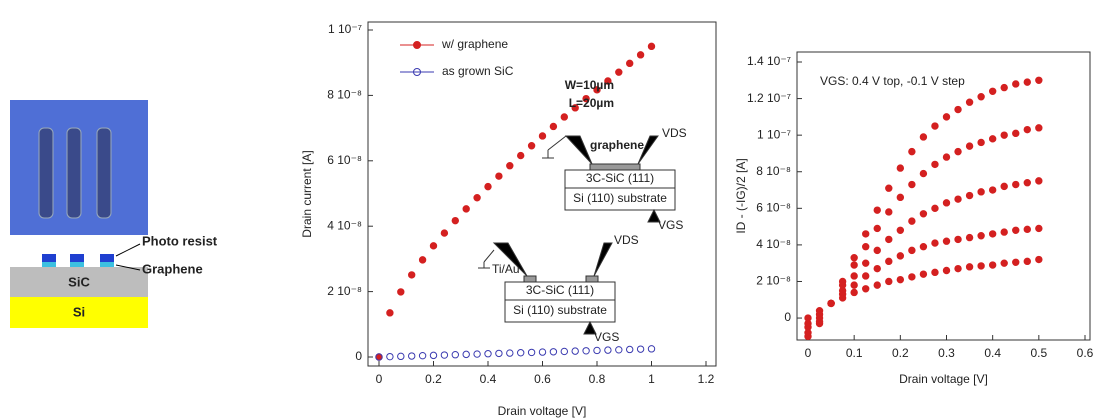  Describe the element at coordinates (474, 44) in the screenshot. I see `legend-label: w/ graphene` at that location.